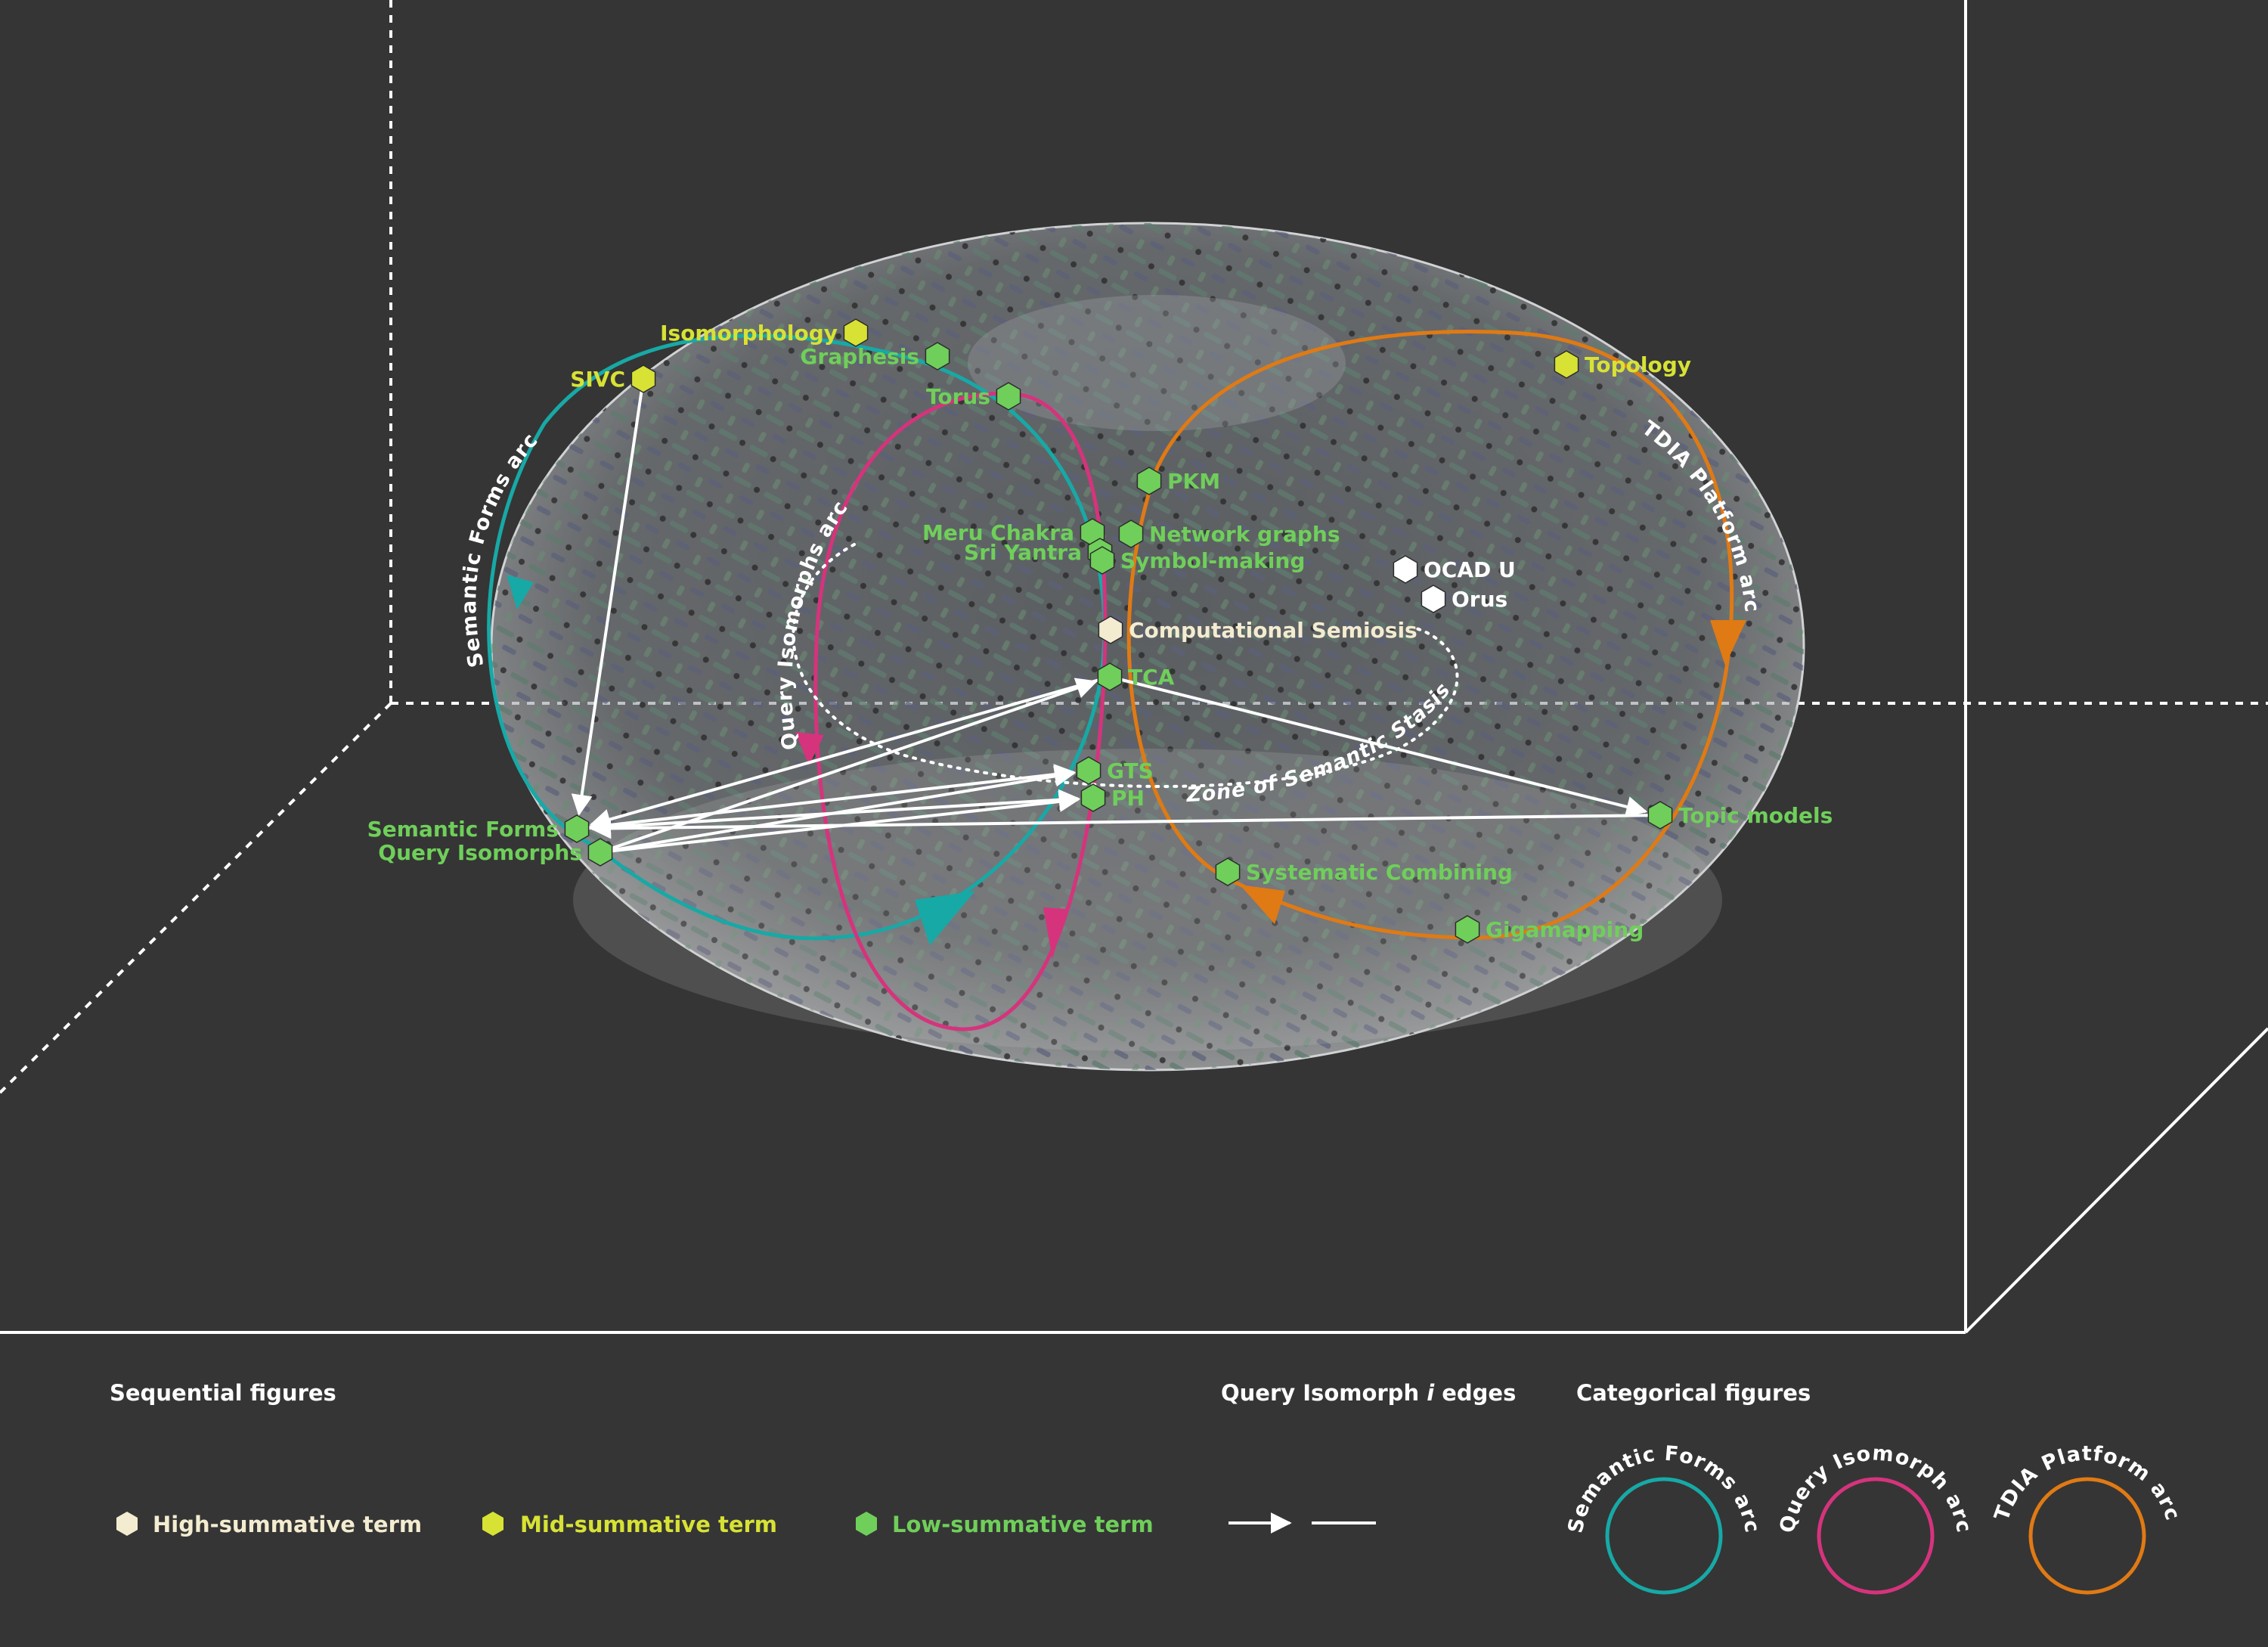 The width and height of the screenshot is (2268, 1647). What do you see at coordinates (1023, 1524) in the screenshot?
I see `legend-low-label: Low-summative term` at bounding box center [1023, 1524].